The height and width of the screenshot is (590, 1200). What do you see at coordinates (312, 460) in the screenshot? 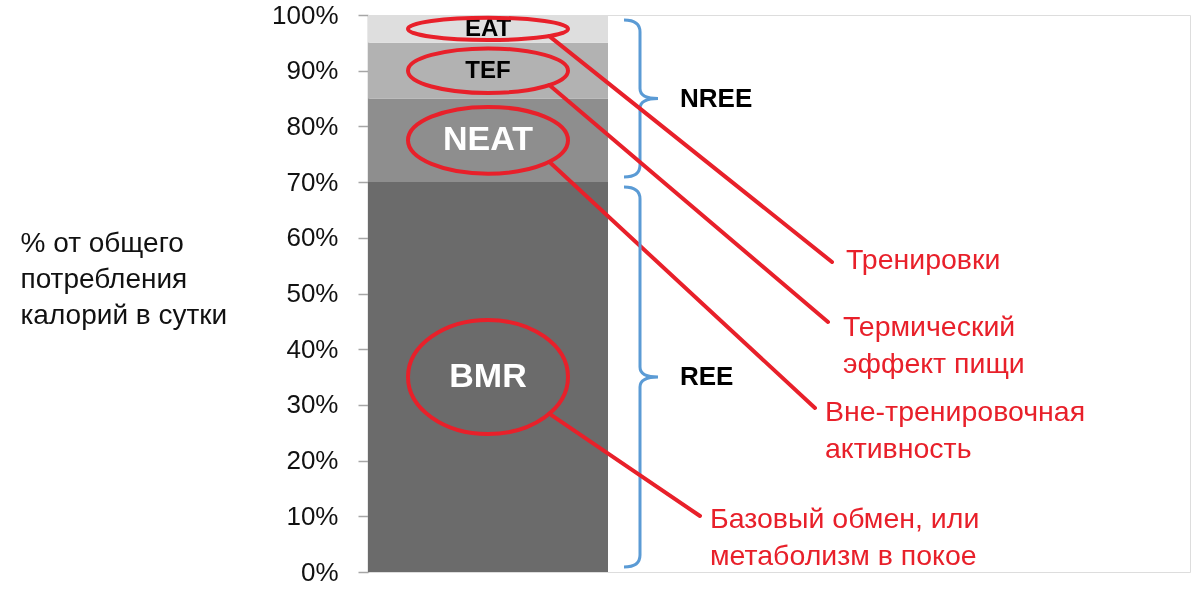
I see `y-tick-label: 20%` at bounding box center [312, 460].